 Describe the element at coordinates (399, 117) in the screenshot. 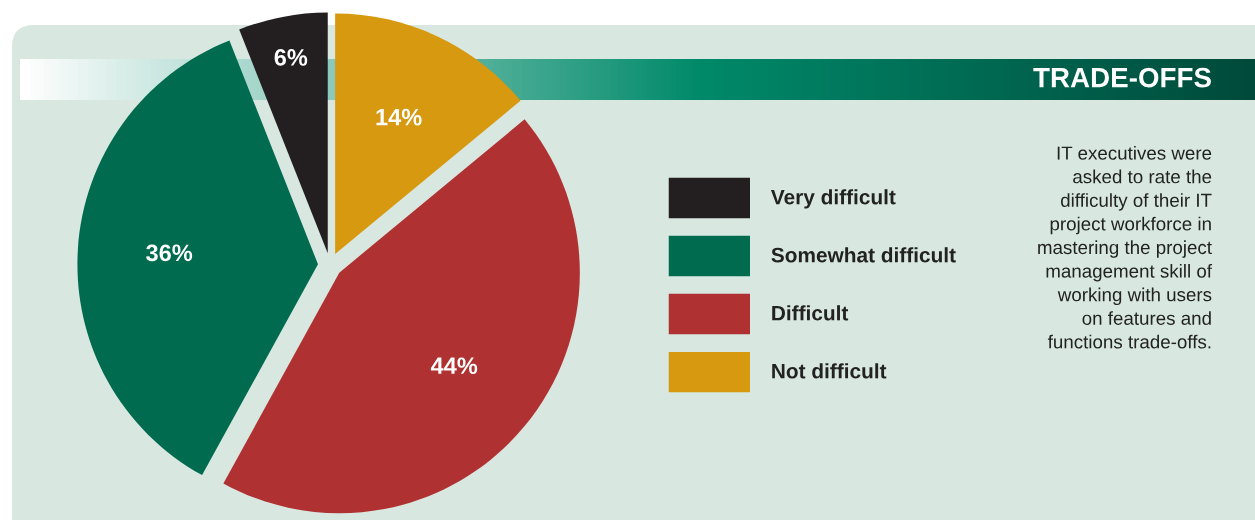

I see `data-label: 14%` at that location.